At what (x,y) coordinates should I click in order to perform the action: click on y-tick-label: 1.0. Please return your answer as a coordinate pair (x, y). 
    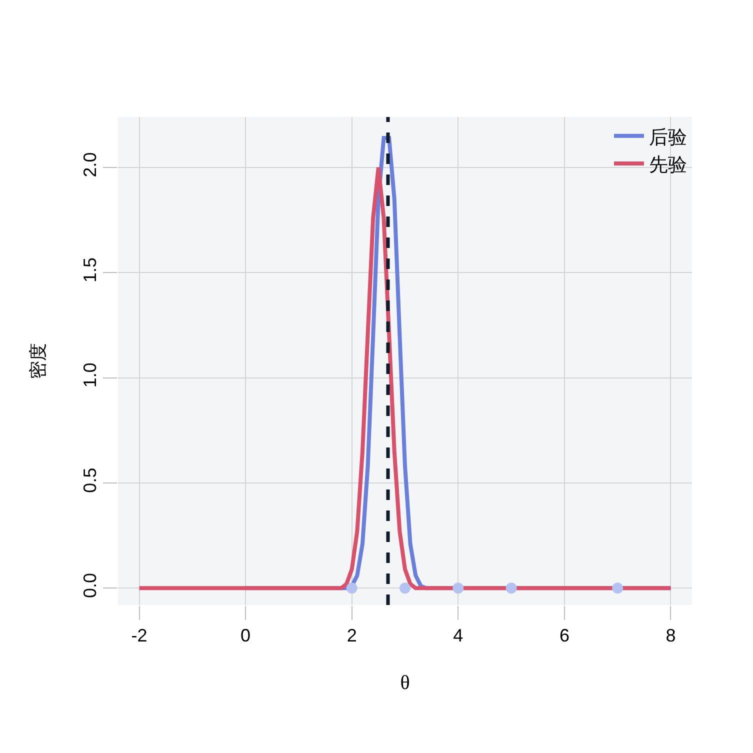
    Looking at the image, I should click on (90, 375).